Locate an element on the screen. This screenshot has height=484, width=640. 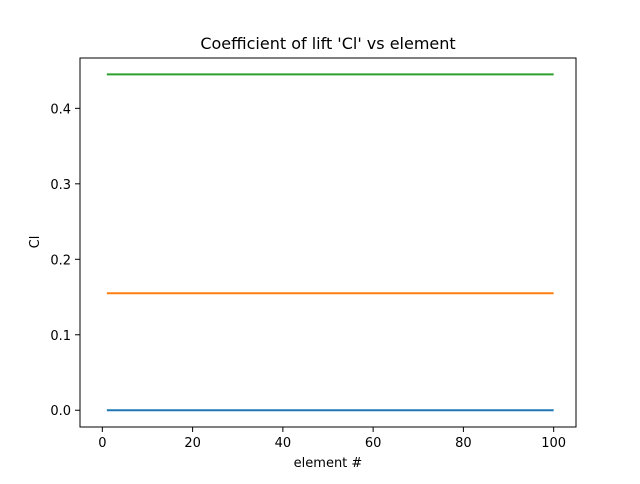
x-tick-label: 100 is located at coordinates (553, 443).